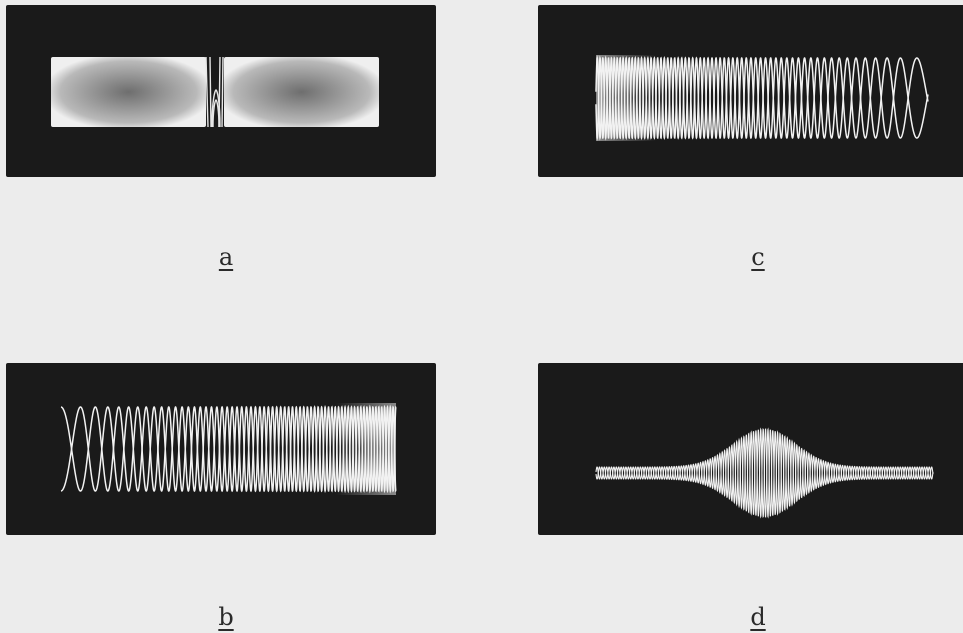 The image size is (963, 633). I want to click on oscilloscope-panel-c, so click(750, 91).